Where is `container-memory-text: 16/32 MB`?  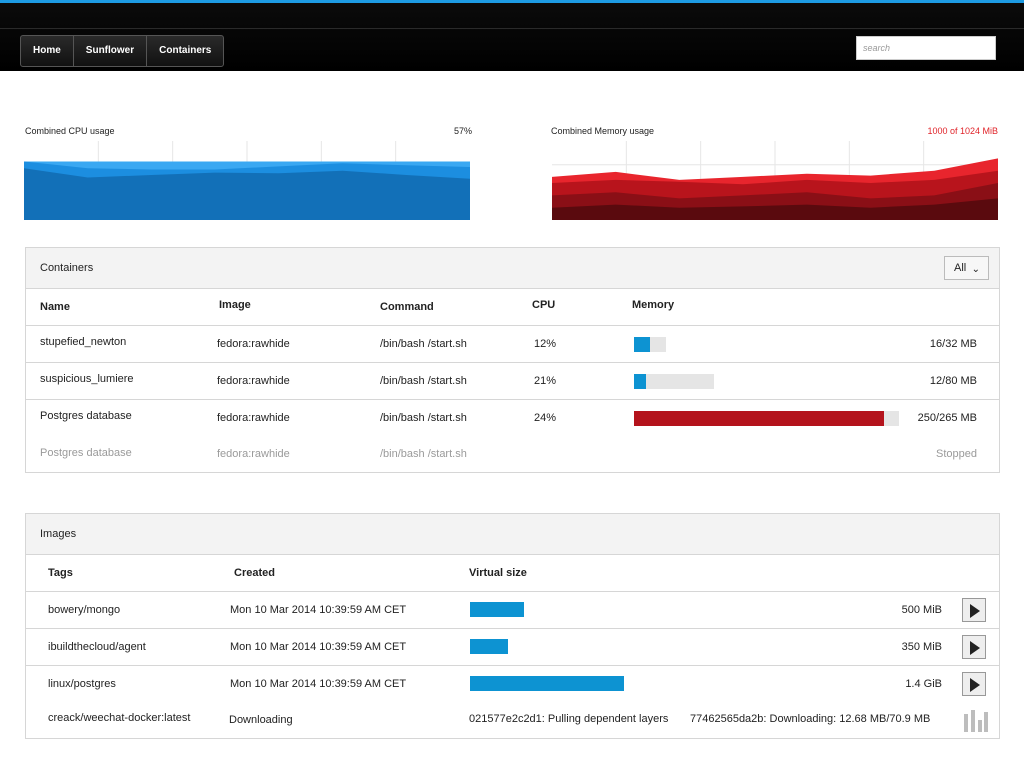
container-memory-text: 16/32 MB is located at coordinates (953, 344).